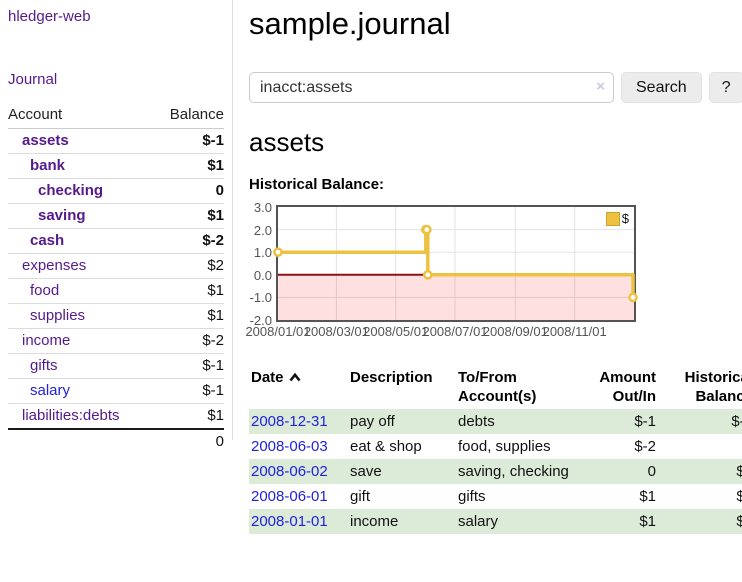  What do you see at coordinates (374, 521) in the screenshot?
I see `transaction-description: income` at bounding box center [374, 521].